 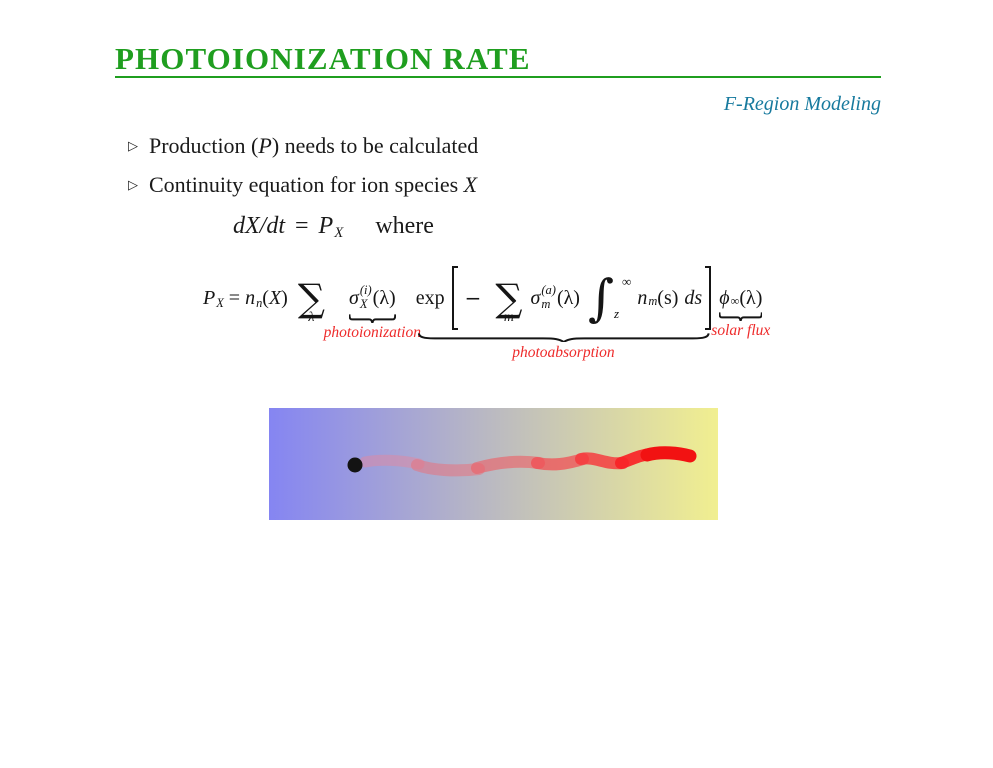 I want to click on photon-attenuation-illustration, so click(x=522, y=461).